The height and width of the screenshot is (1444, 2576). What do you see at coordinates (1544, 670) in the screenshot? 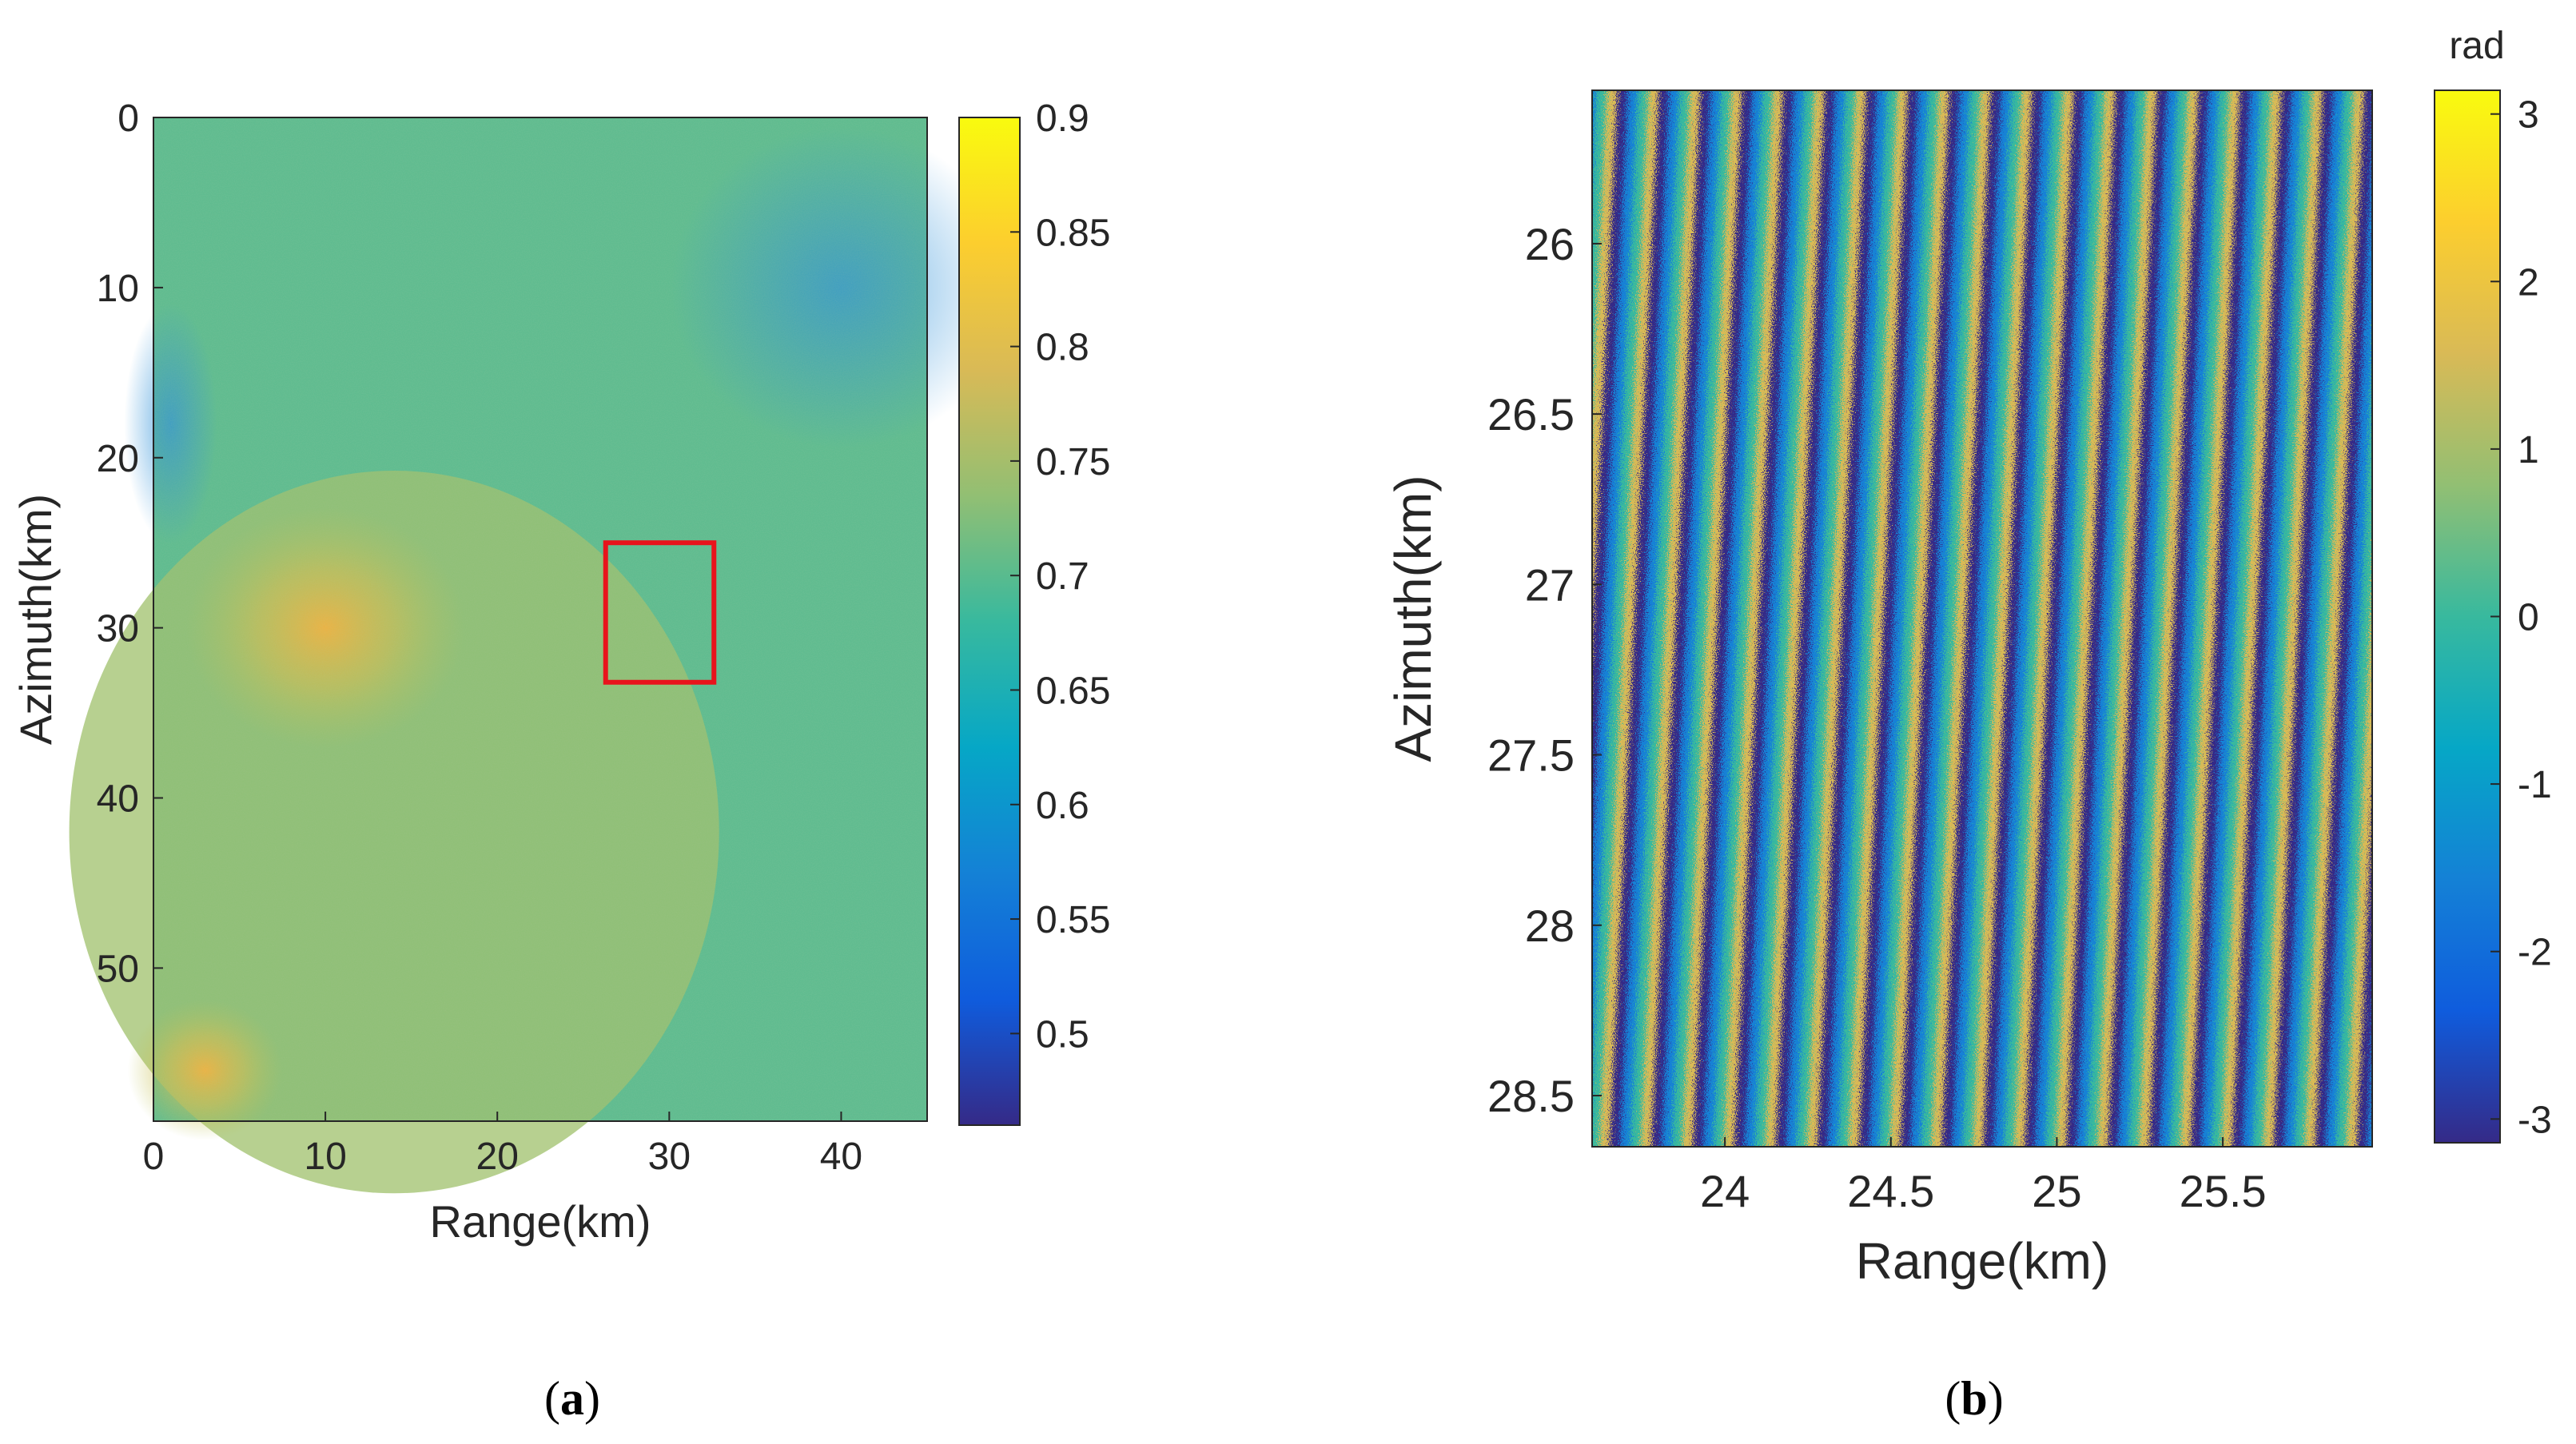
I see `y-axis-ticks: 26 26.5 27 27.5 28 28.5` at bounding box center [1544, 670].